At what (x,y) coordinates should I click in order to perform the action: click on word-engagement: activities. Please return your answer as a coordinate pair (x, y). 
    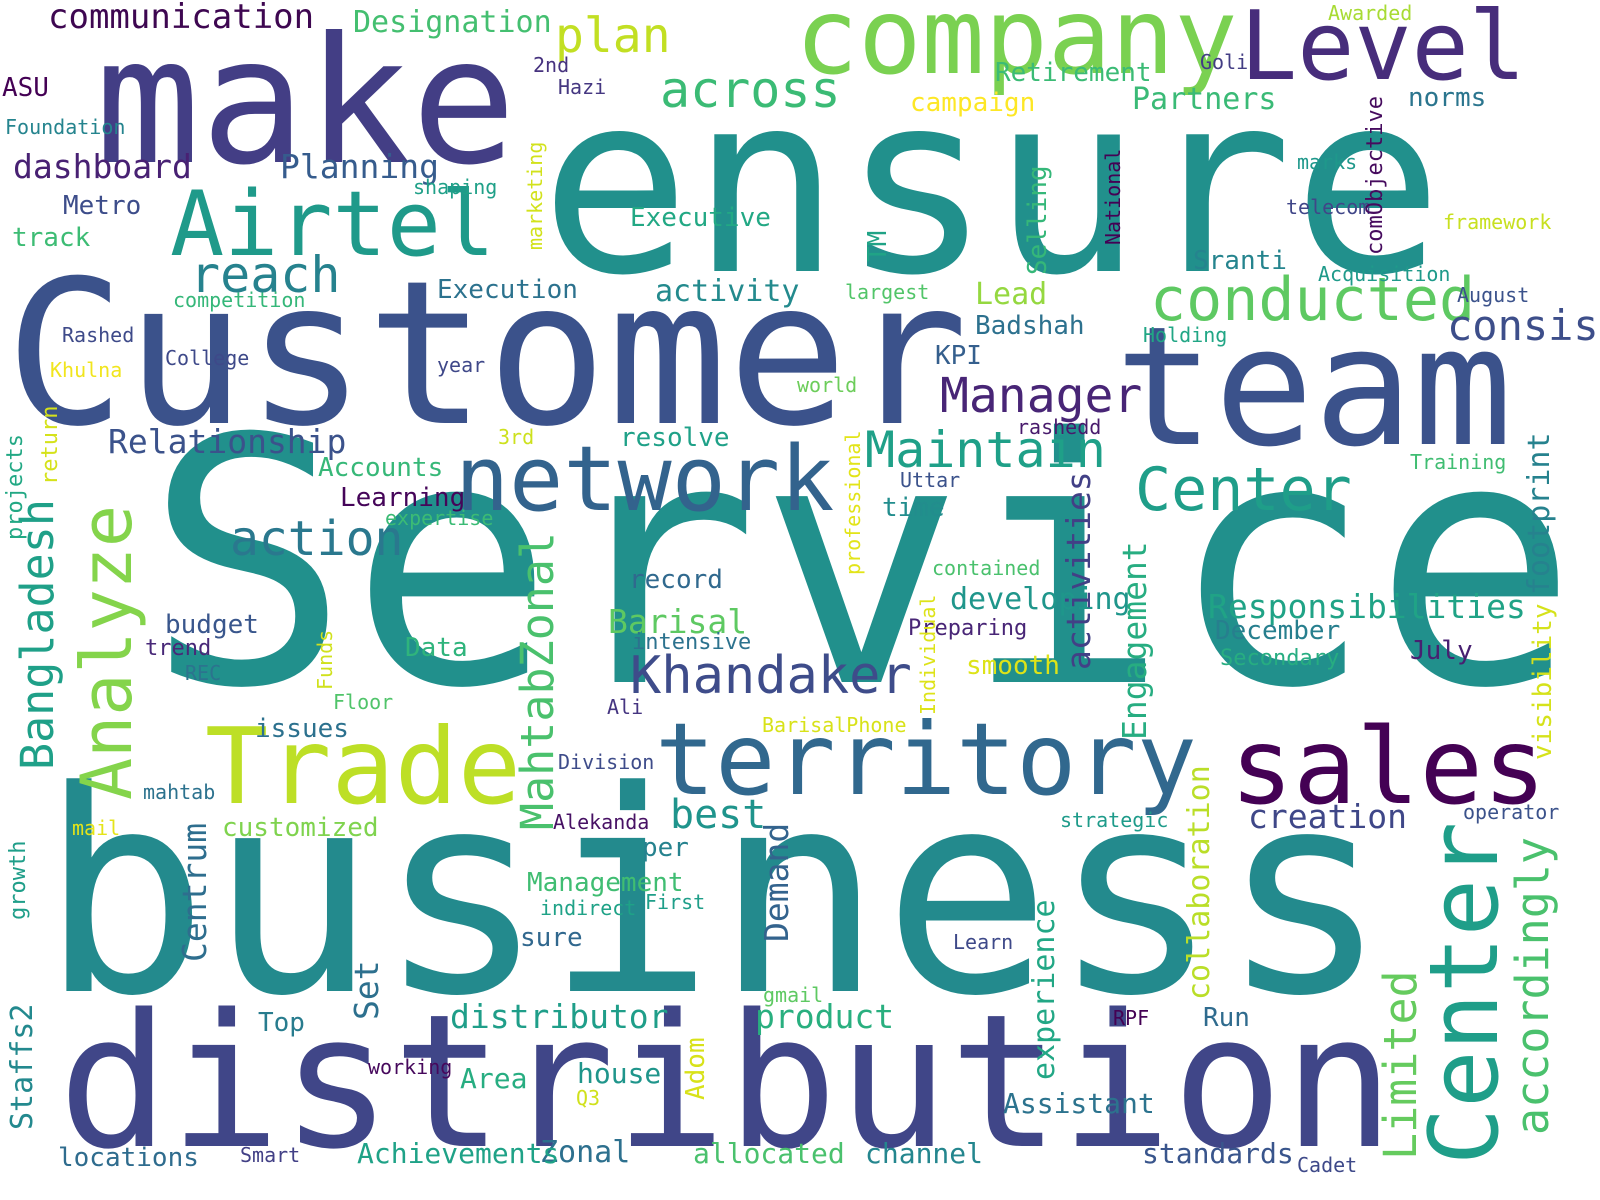
    Looking at the image, I should click on (1078, 570).